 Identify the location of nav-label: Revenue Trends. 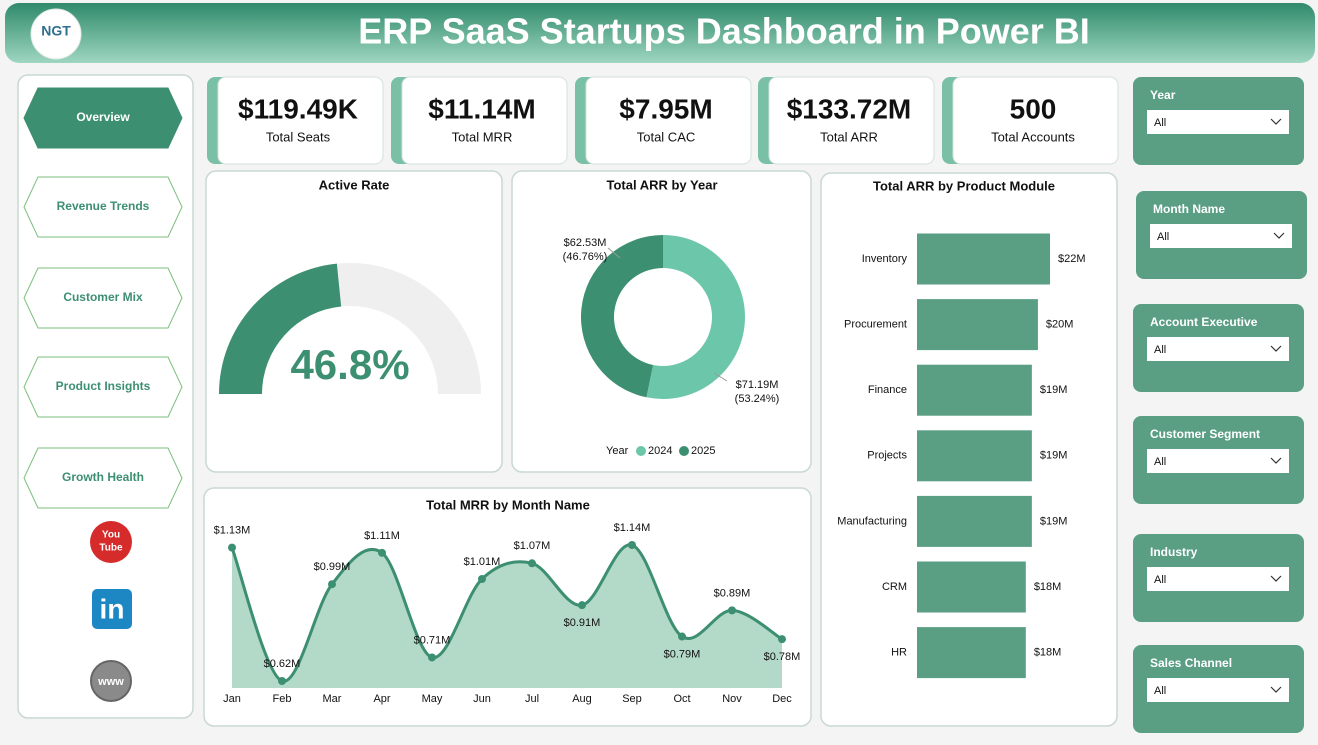
(103, 206).